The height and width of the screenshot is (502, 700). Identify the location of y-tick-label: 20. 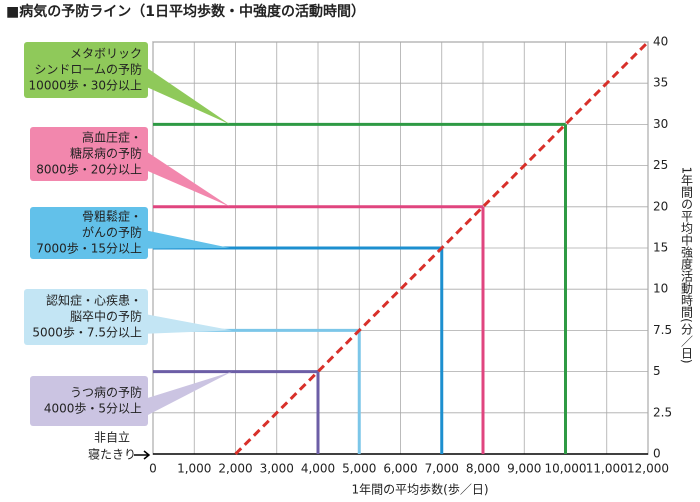
(660, 206).